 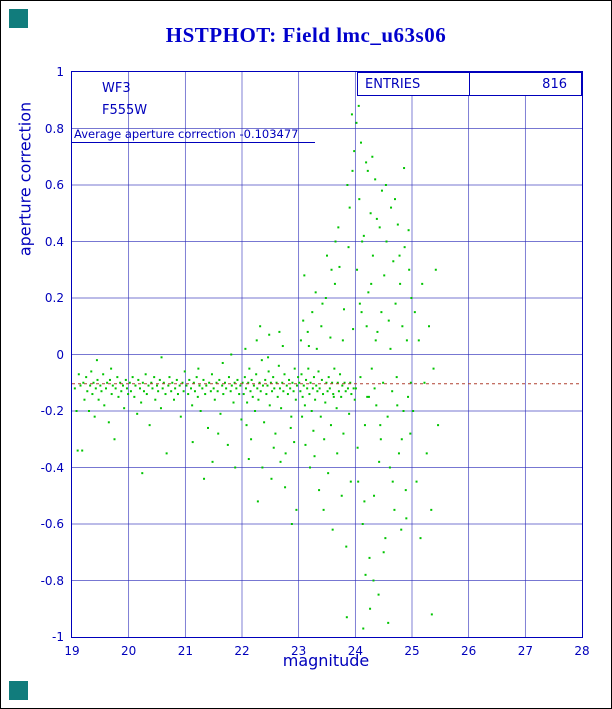 What do you see at coordinates (60, 72) in the screenshot?
I see `y-tick-label: 1` at bounding box center [60, 72].